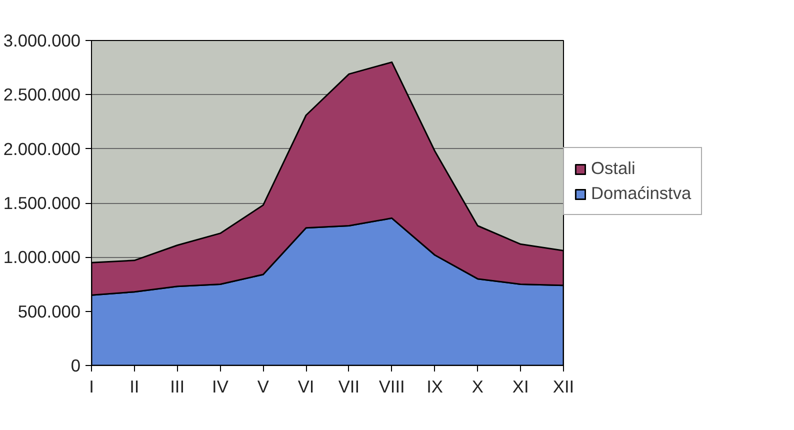 This screenshot has height=430, width=794. What do you see at coordinates (613, 168) in the screenshot?
I see `legend-label: Ostali` at bounding box center [613, 168].